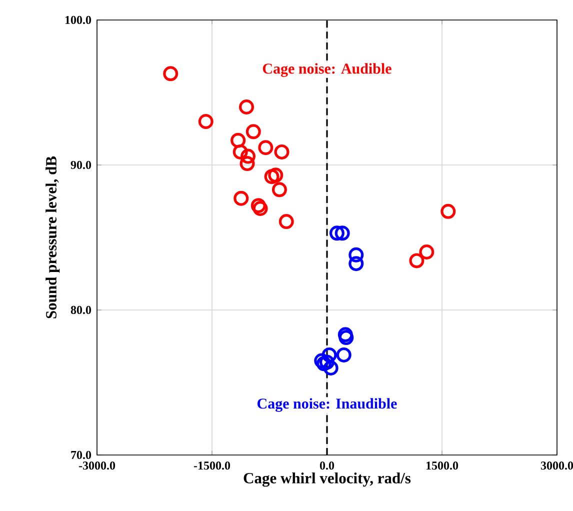 The width and height of the screenshot is (573, 511). I want to click on x-tick-label: 3000.0, so click(556, 466).